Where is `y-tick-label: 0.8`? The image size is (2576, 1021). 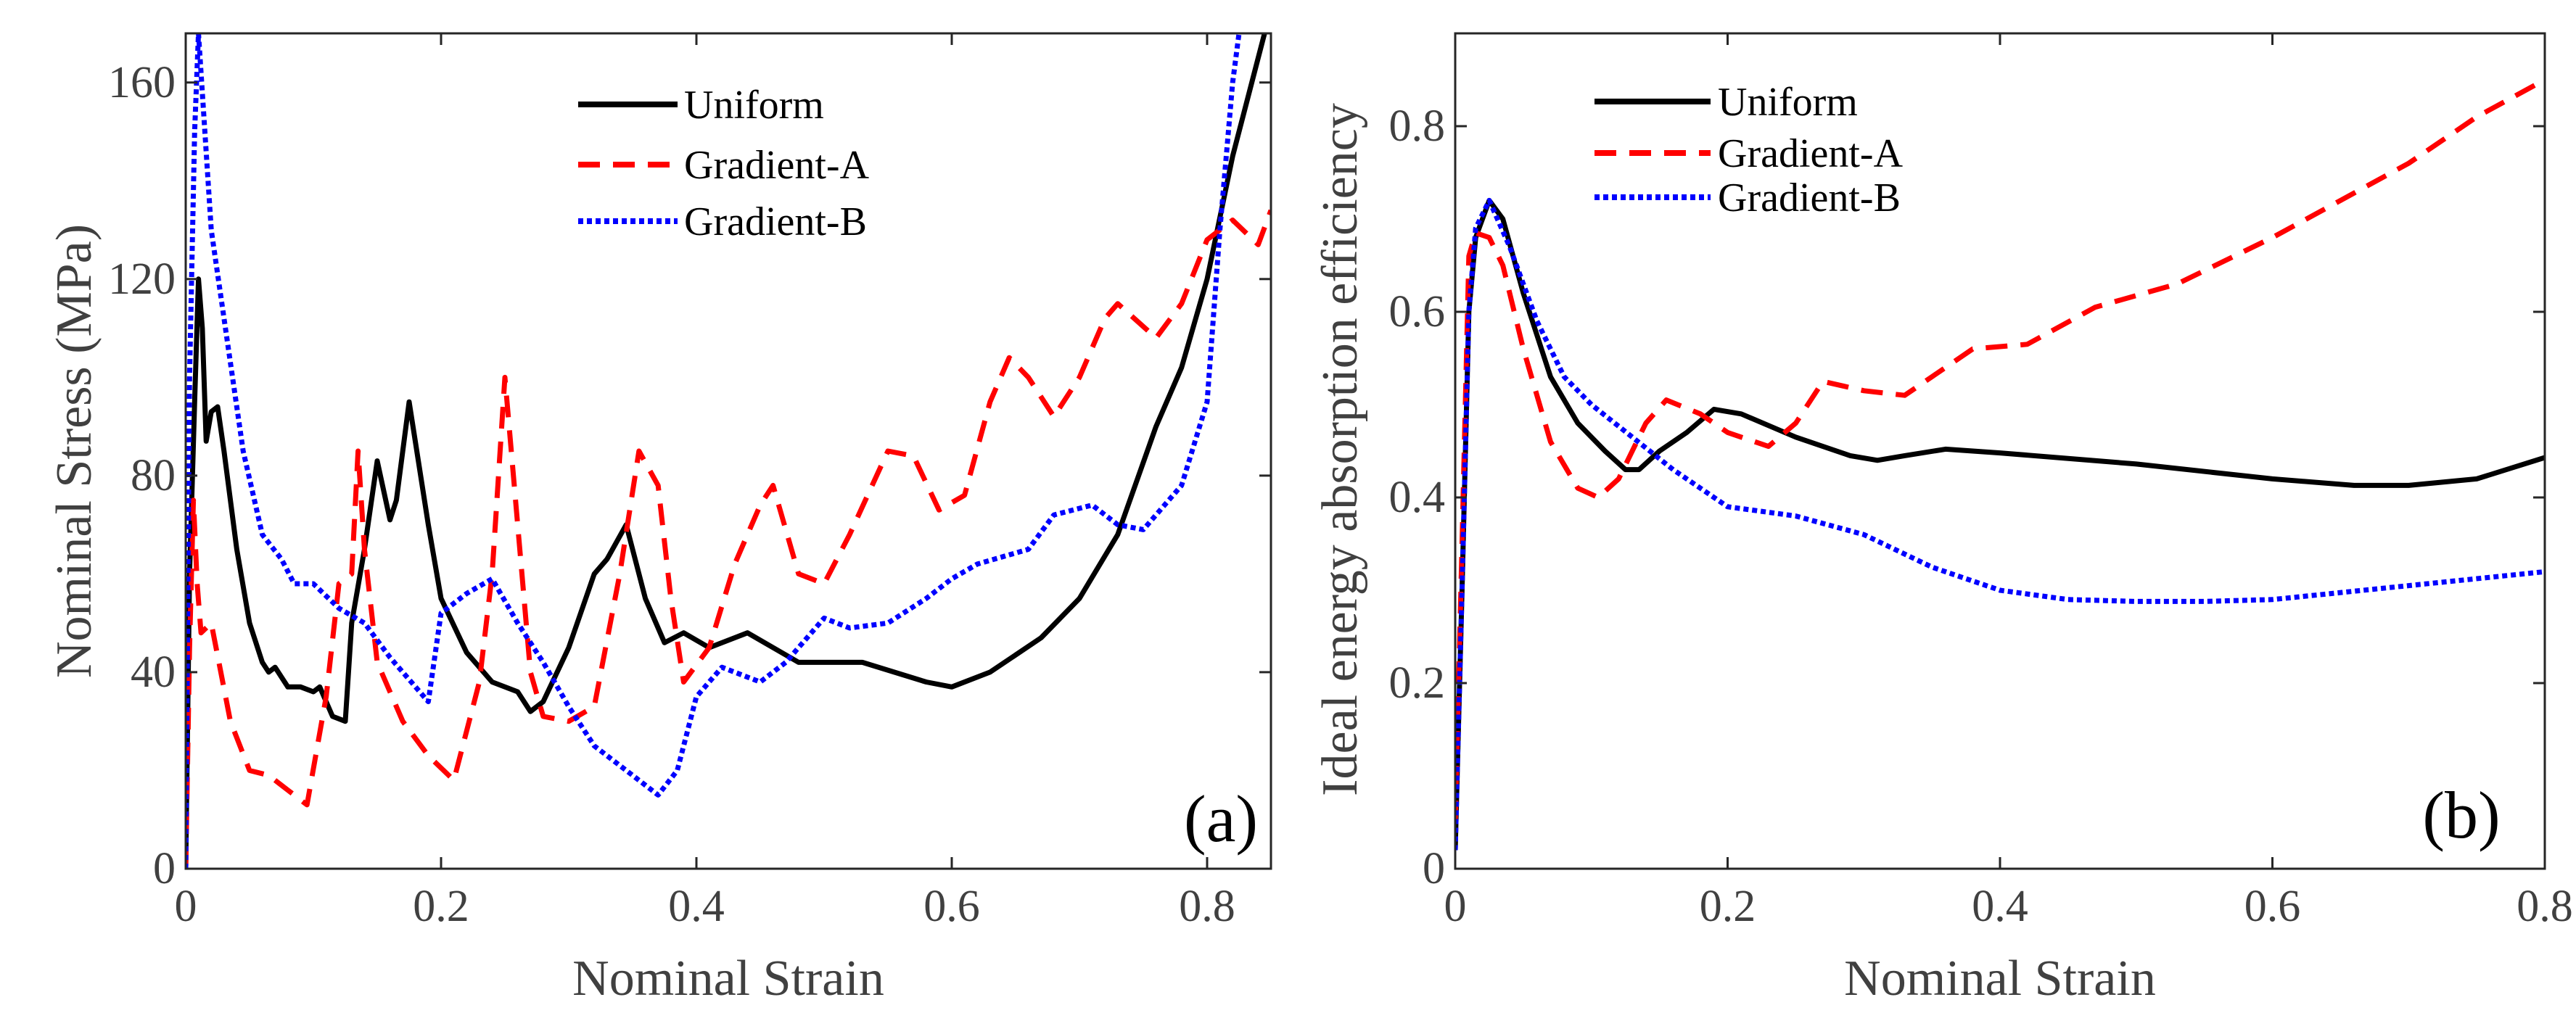 y-tick-label: 0.8 is located at coordinates (1417, 126).